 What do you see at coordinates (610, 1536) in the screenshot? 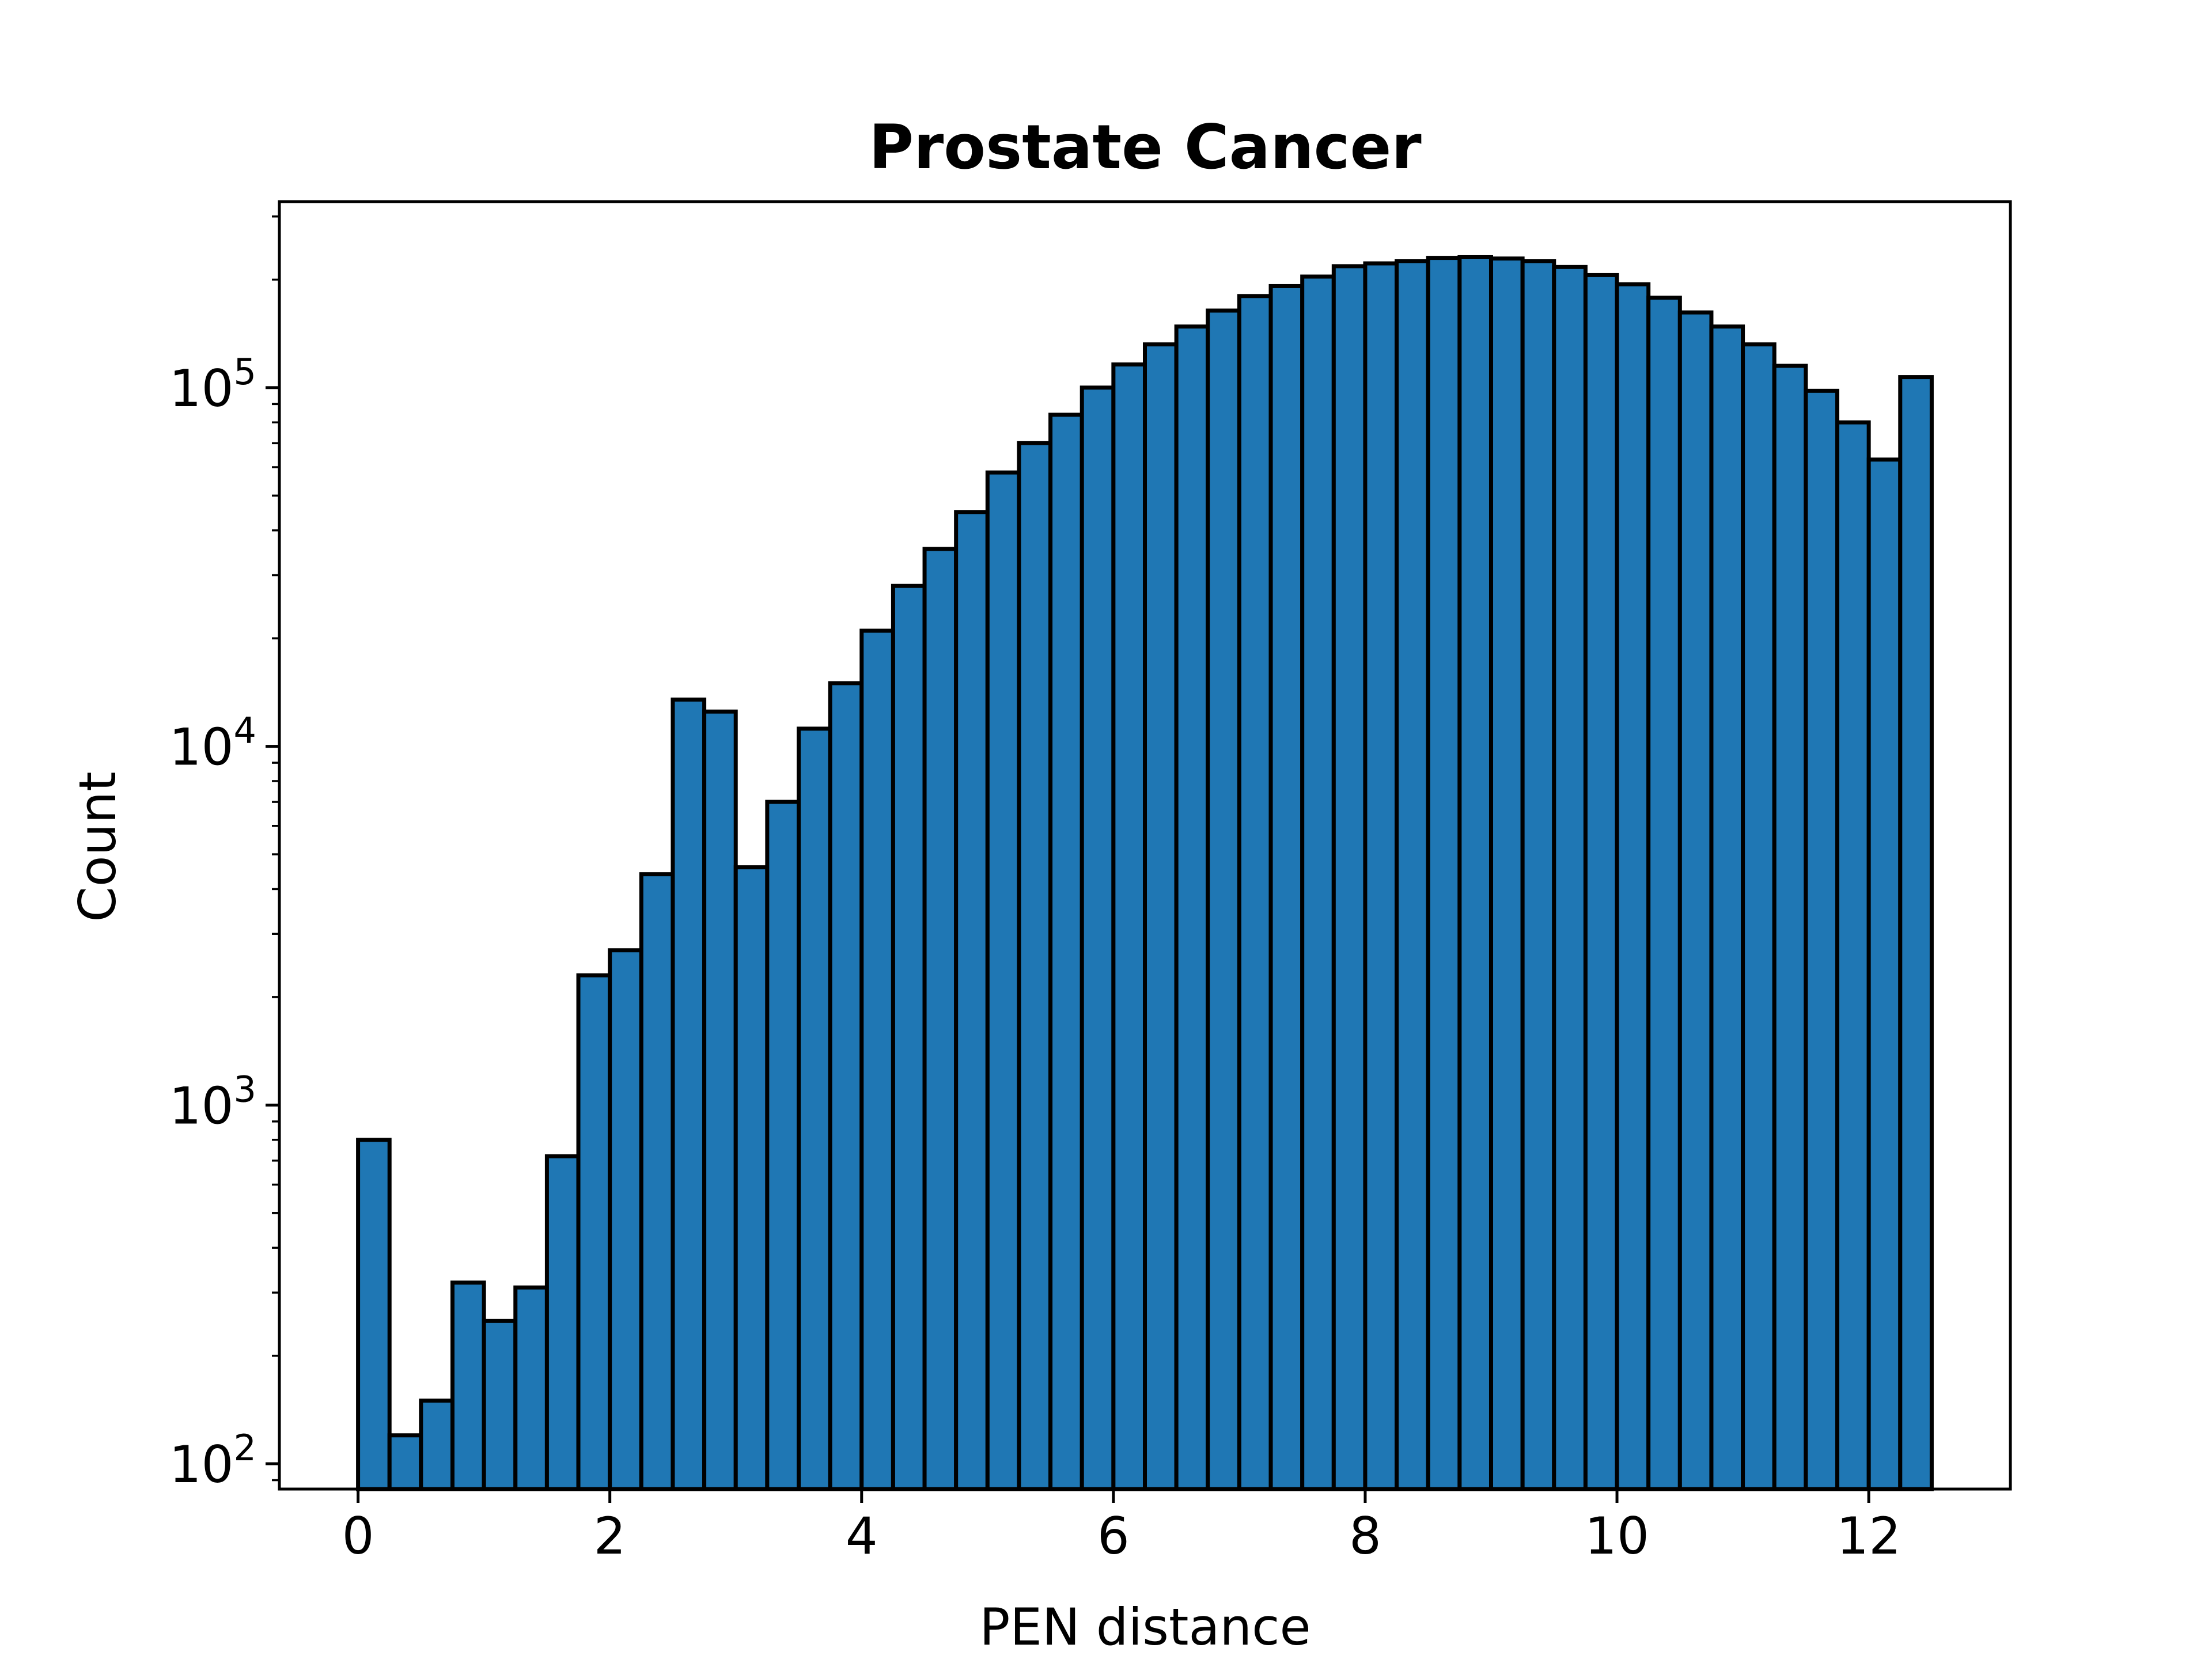
I see `x-tick-label: 2` at bounding box center [610, 1536].